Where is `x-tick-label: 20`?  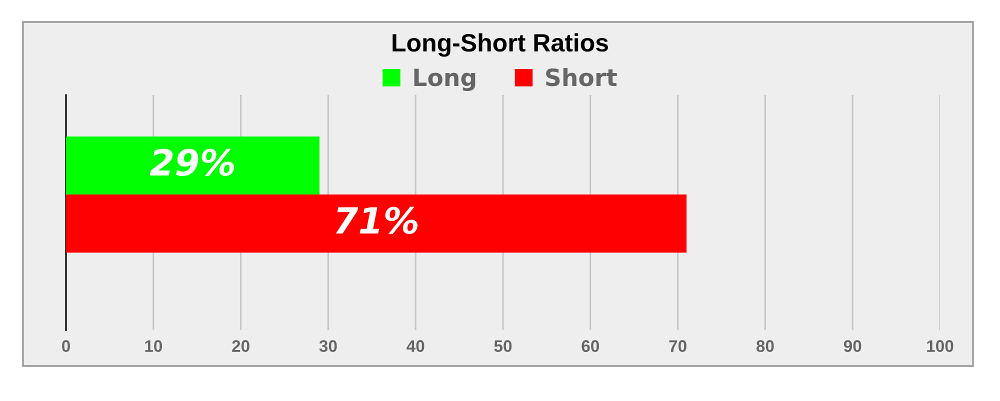
x-tick-label: 20 is located at coordinates (241, 346).